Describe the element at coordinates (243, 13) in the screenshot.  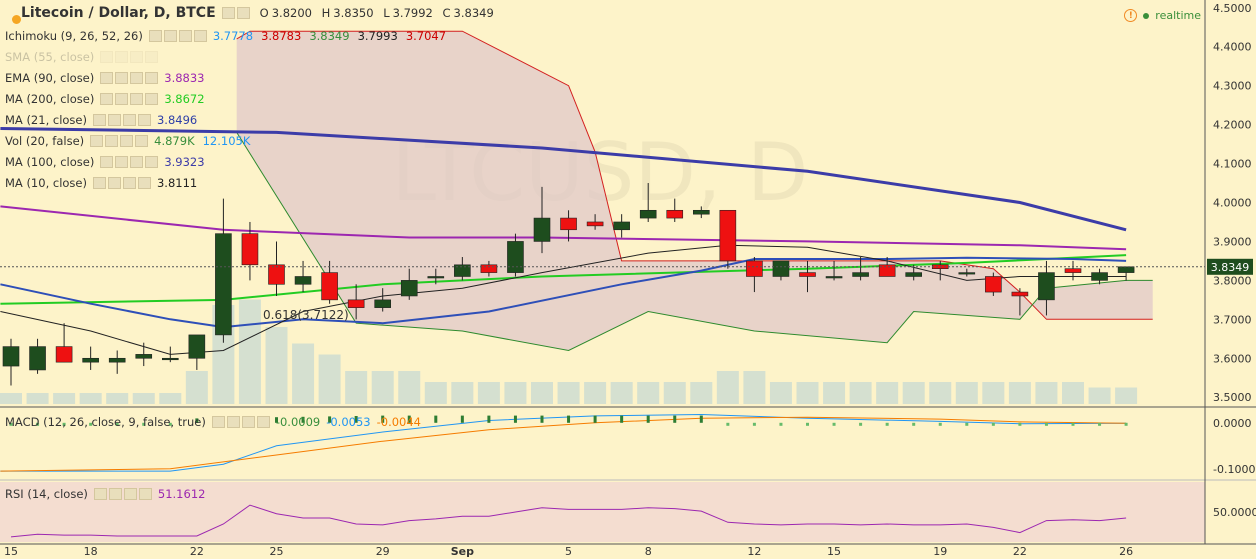
I see `symbol-settings-icon` at that location.